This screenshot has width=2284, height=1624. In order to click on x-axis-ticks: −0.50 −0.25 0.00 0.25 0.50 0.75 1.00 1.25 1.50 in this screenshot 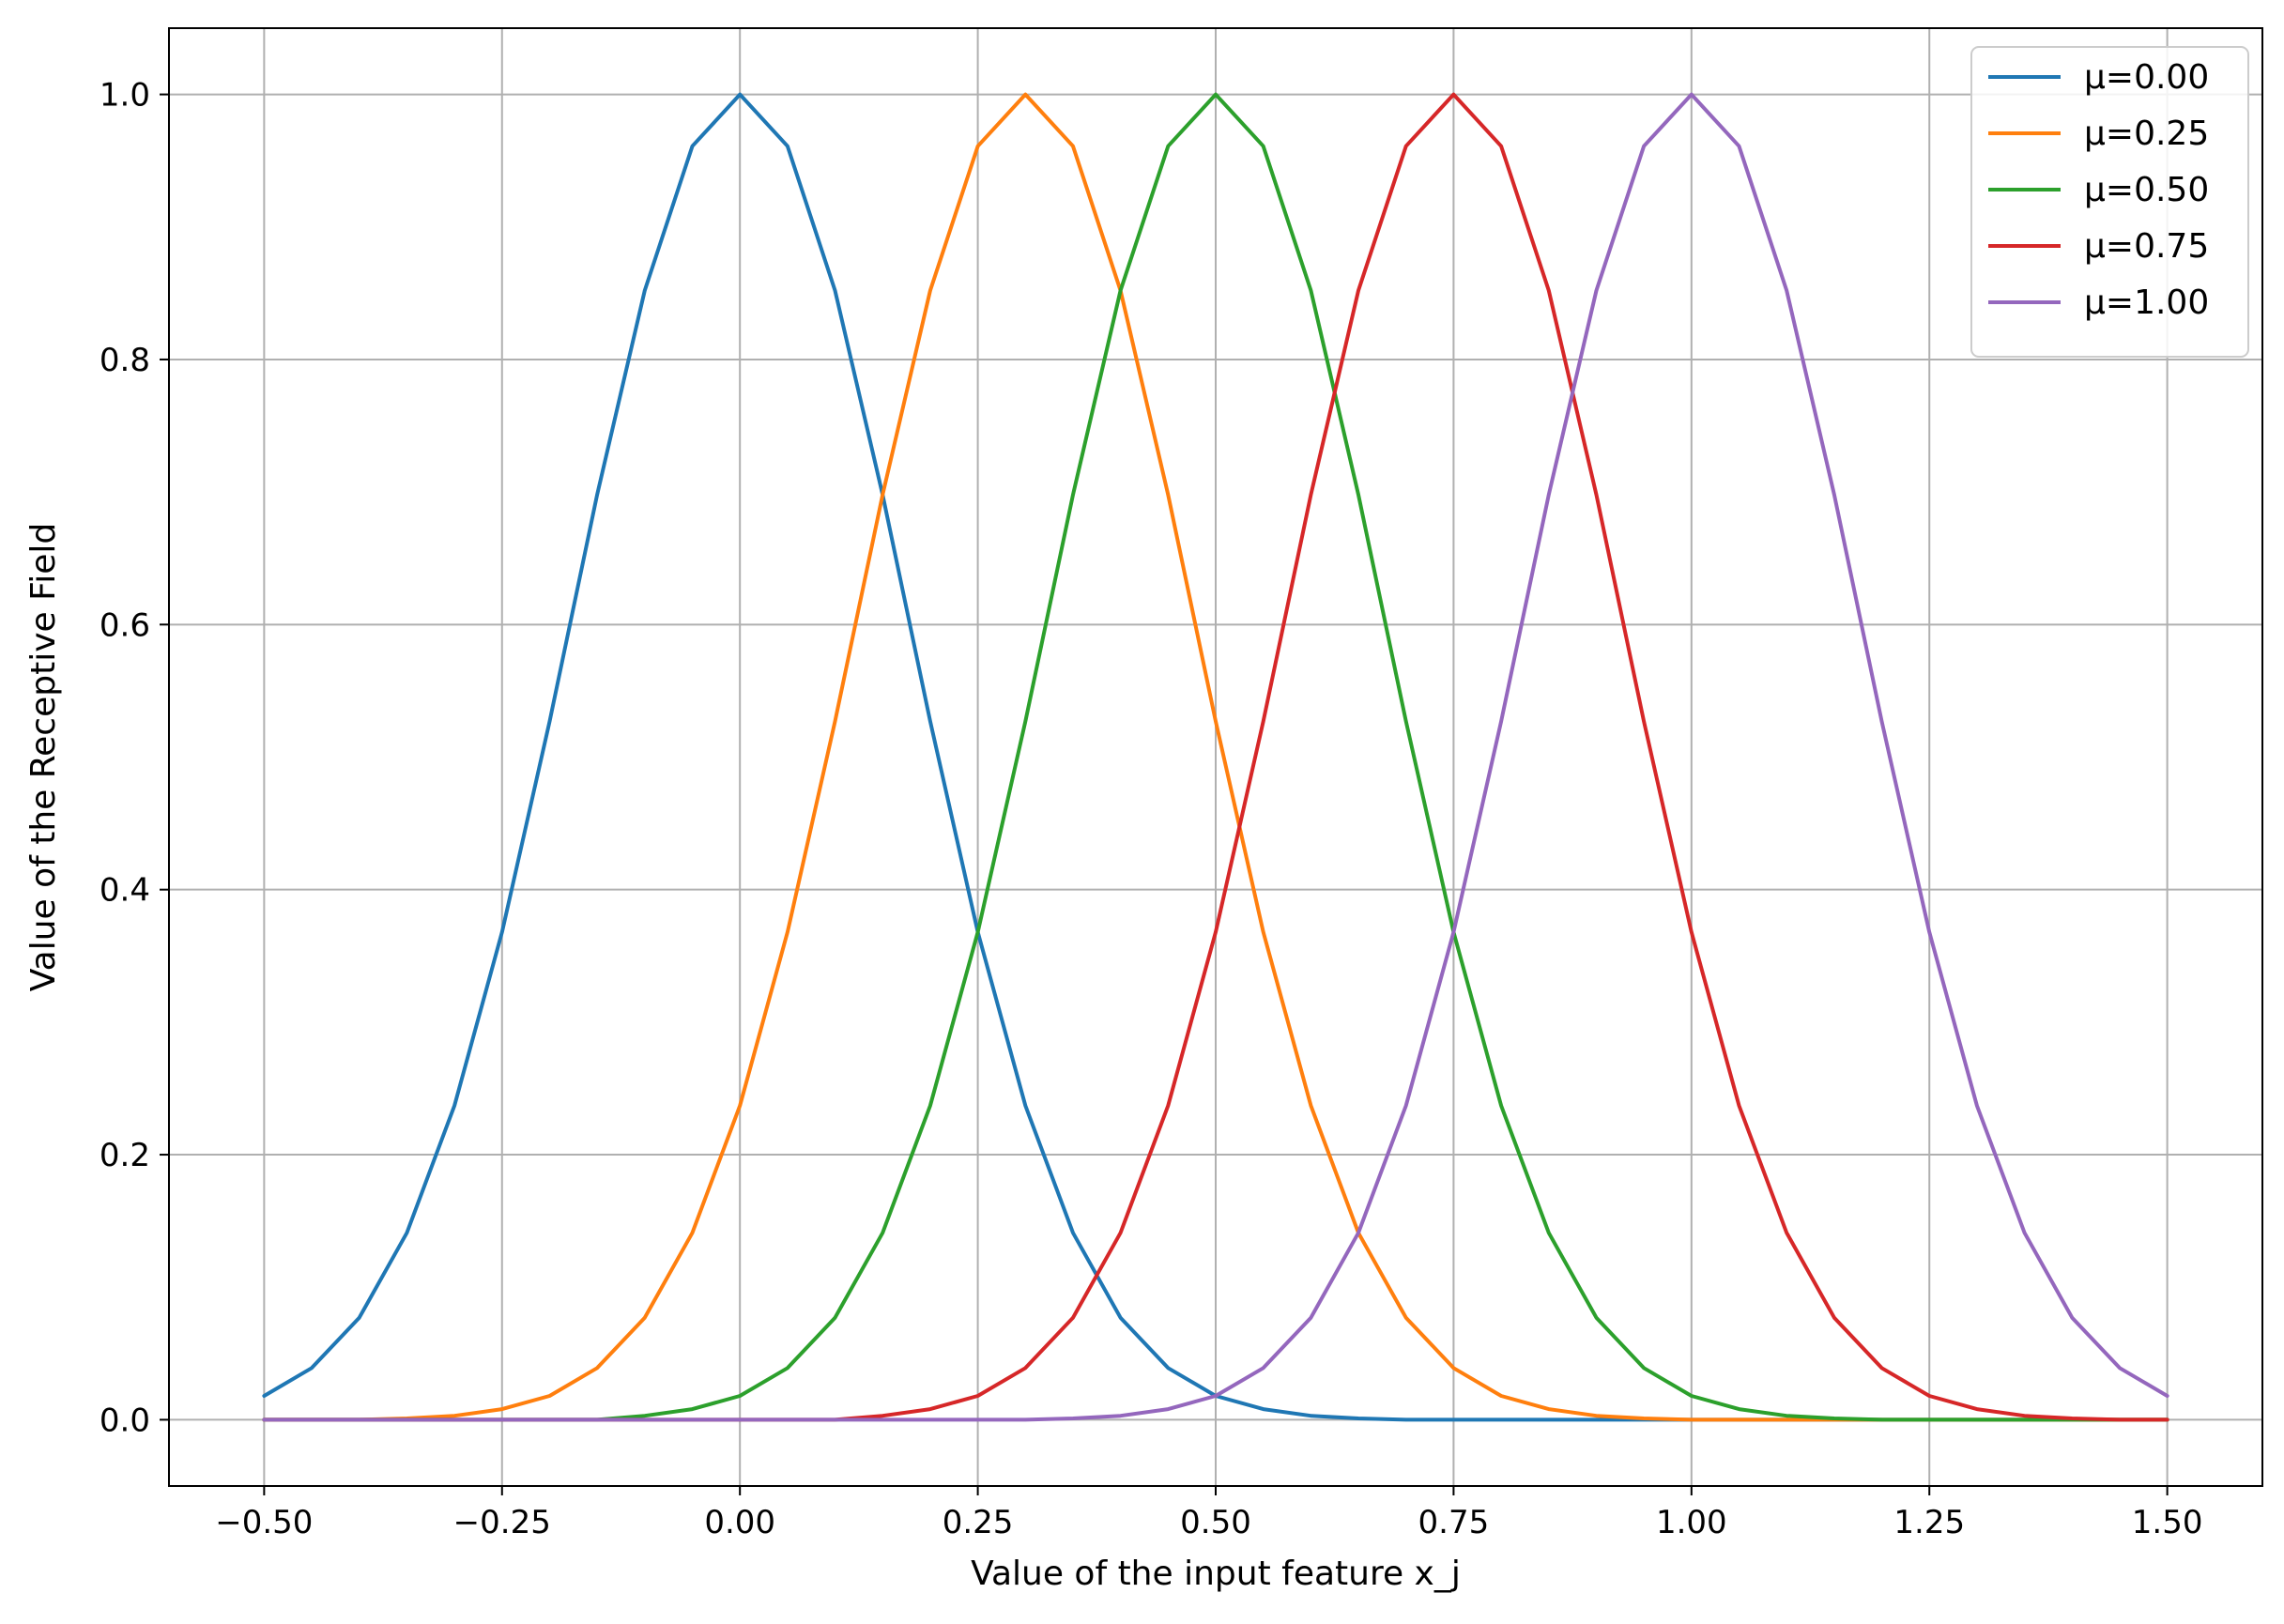, I will do `click(1208, 1514)`.